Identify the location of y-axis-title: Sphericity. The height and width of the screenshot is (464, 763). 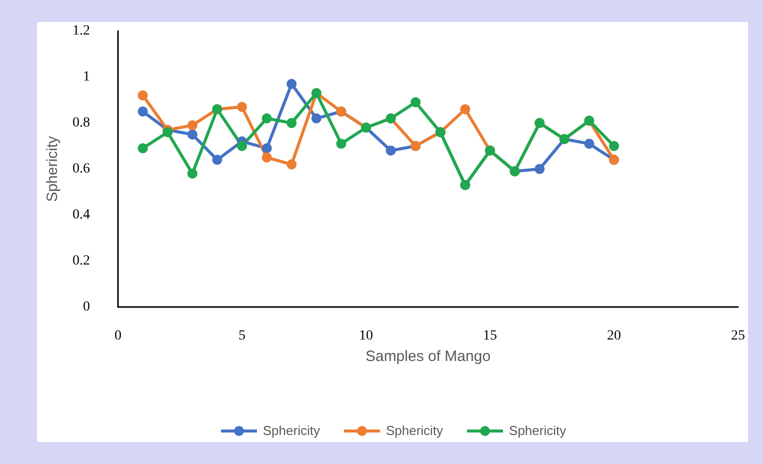
(52, 169).